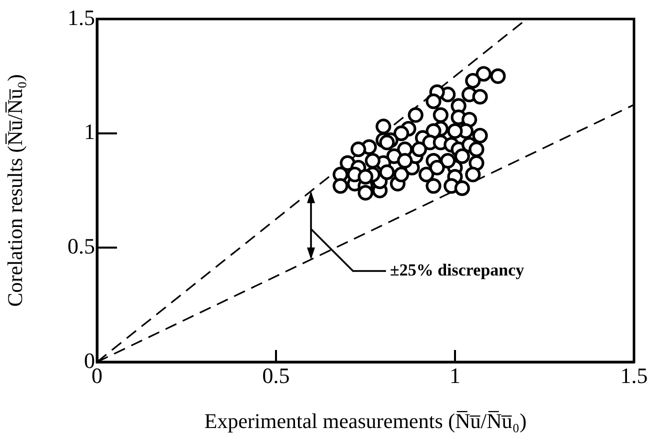  Describe the element at coordinates (634, 375) in the screenshot. I see `x-tick-label: 1.5` at that location.